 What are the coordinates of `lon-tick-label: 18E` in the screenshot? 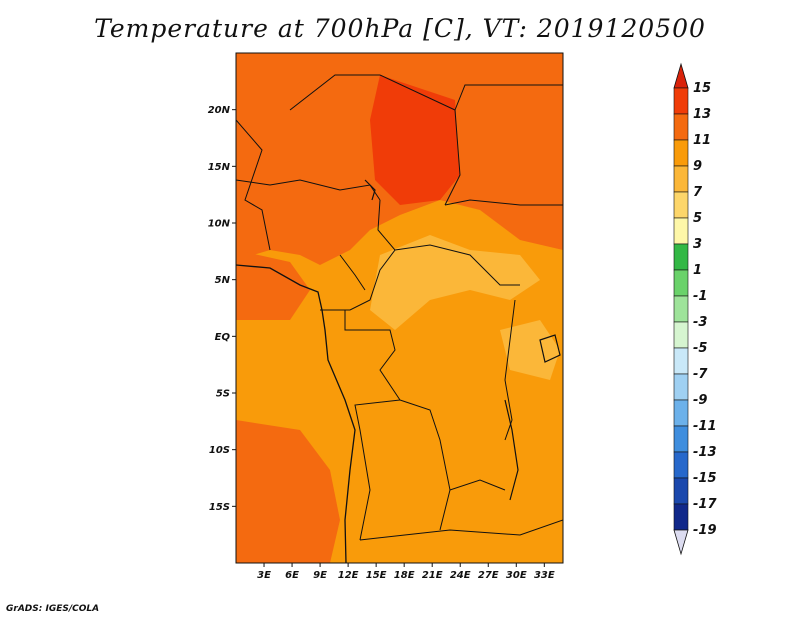 It's located at (404, 575).